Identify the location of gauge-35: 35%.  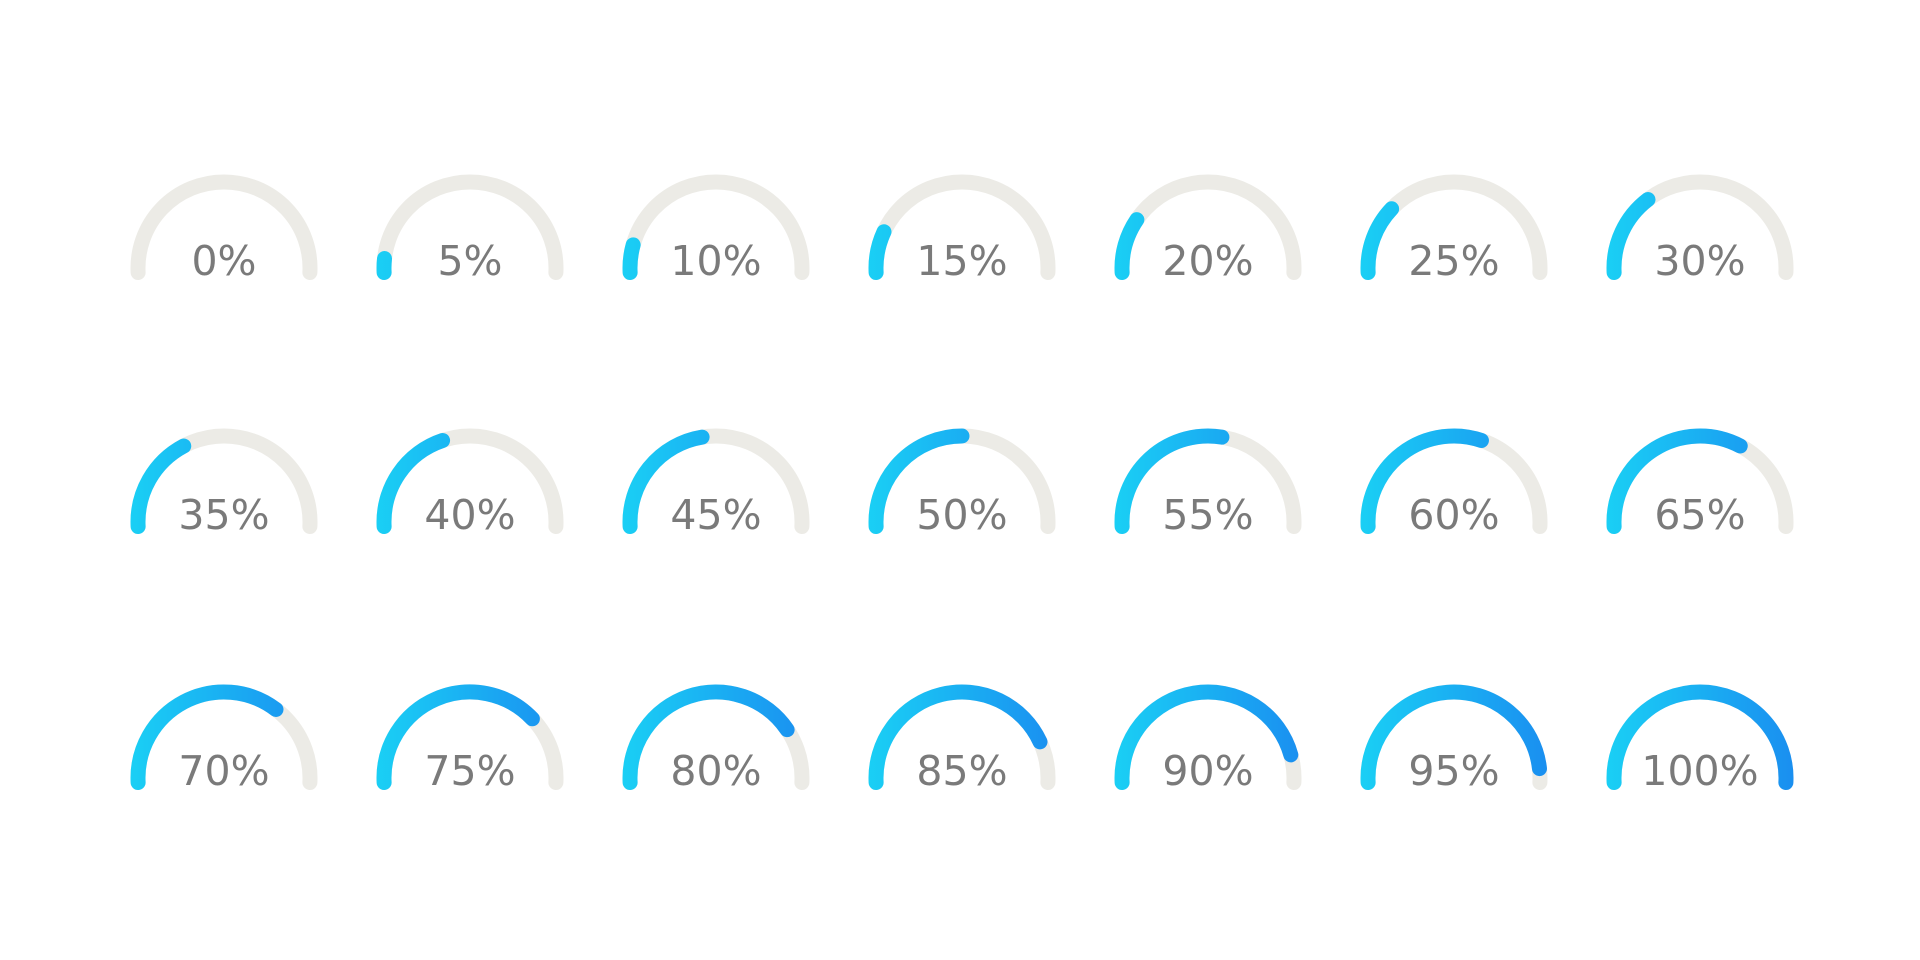
(224, 483).